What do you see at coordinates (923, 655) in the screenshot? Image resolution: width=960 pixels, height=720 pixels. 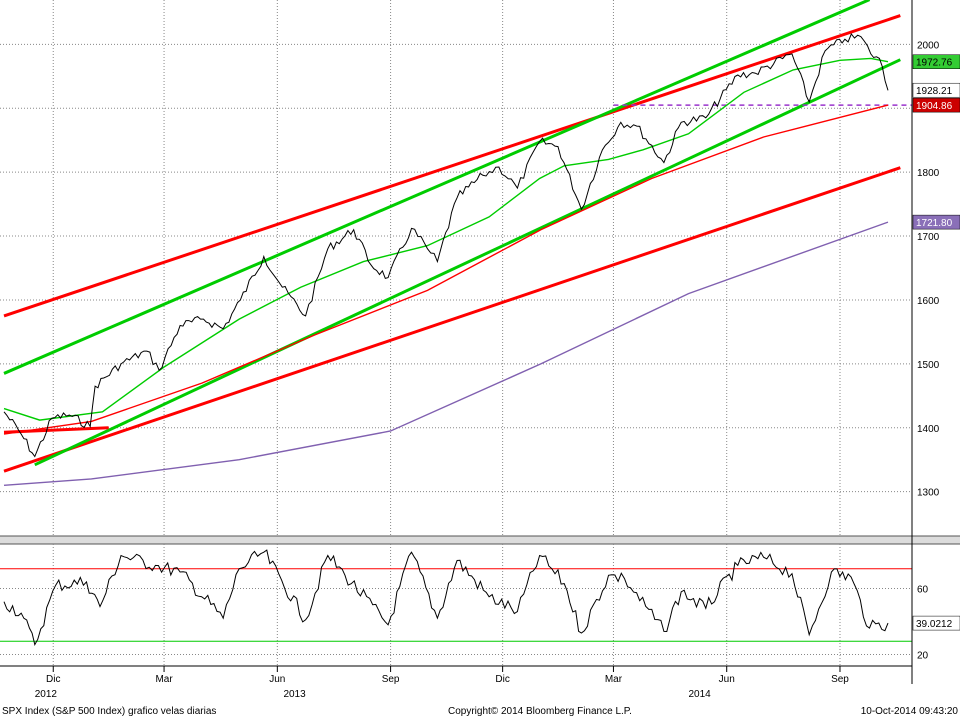 I see `oscillator-y-tick-label: 20` at bounding box center [923, 655].